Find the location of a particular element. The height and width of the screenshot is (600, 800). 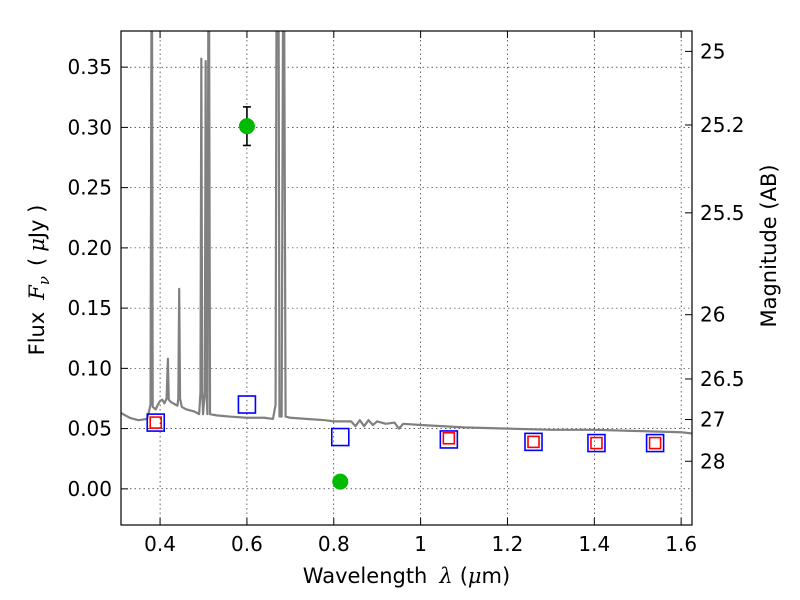

y-tick-label: 0.10 is located at coordinates (89, 368).